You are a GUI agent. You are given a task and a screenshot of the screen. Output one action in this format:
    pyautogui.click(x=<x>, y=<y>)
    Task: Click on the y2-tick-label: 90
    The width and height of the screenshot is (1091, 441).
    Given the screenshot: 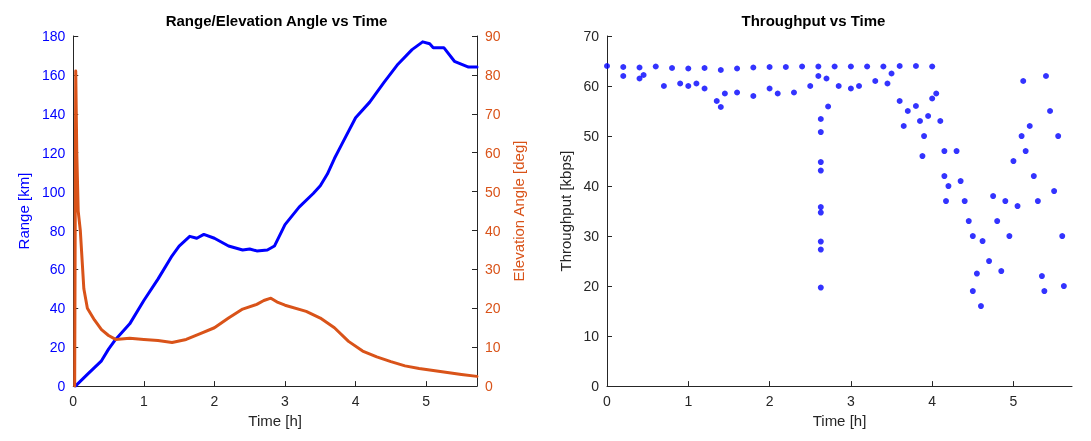 What is the action you would take?
    pyautogui.click(x=493, y=36)
    